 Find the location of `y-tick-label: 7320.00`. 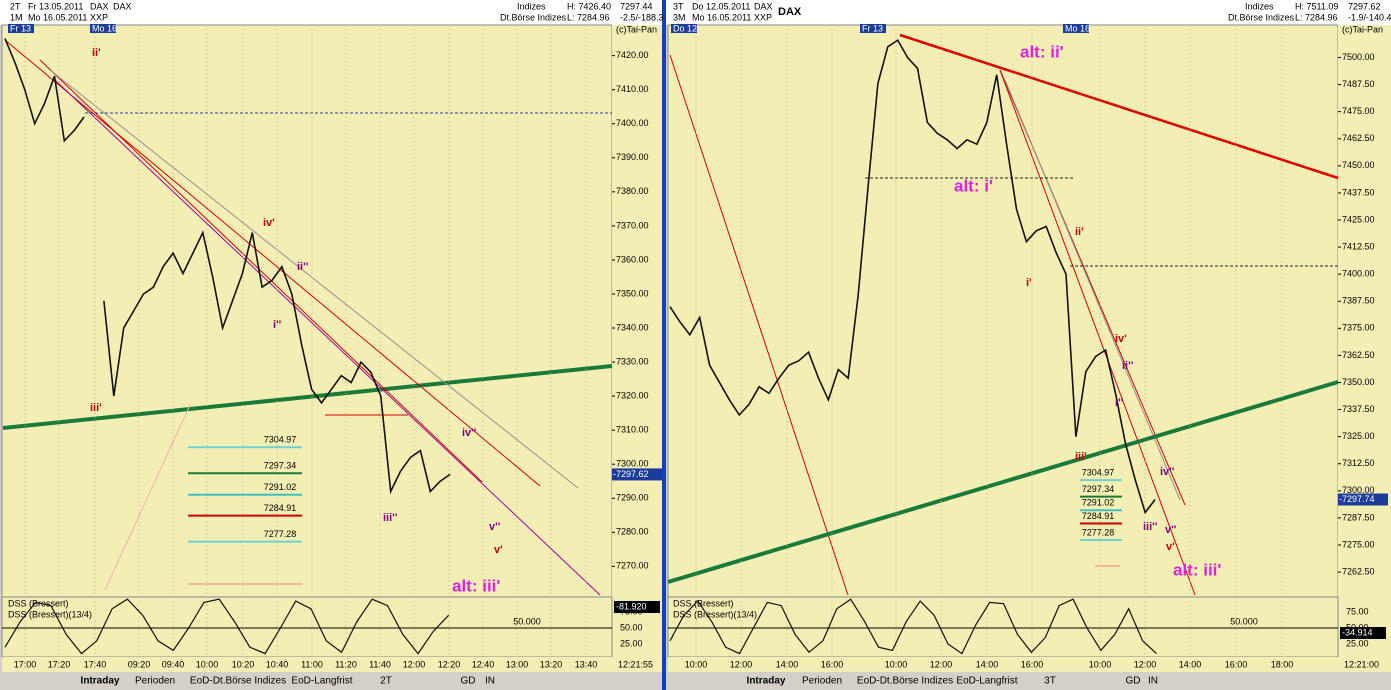

y-tick-label: 7320.00 is located at coordinates (632, 395).